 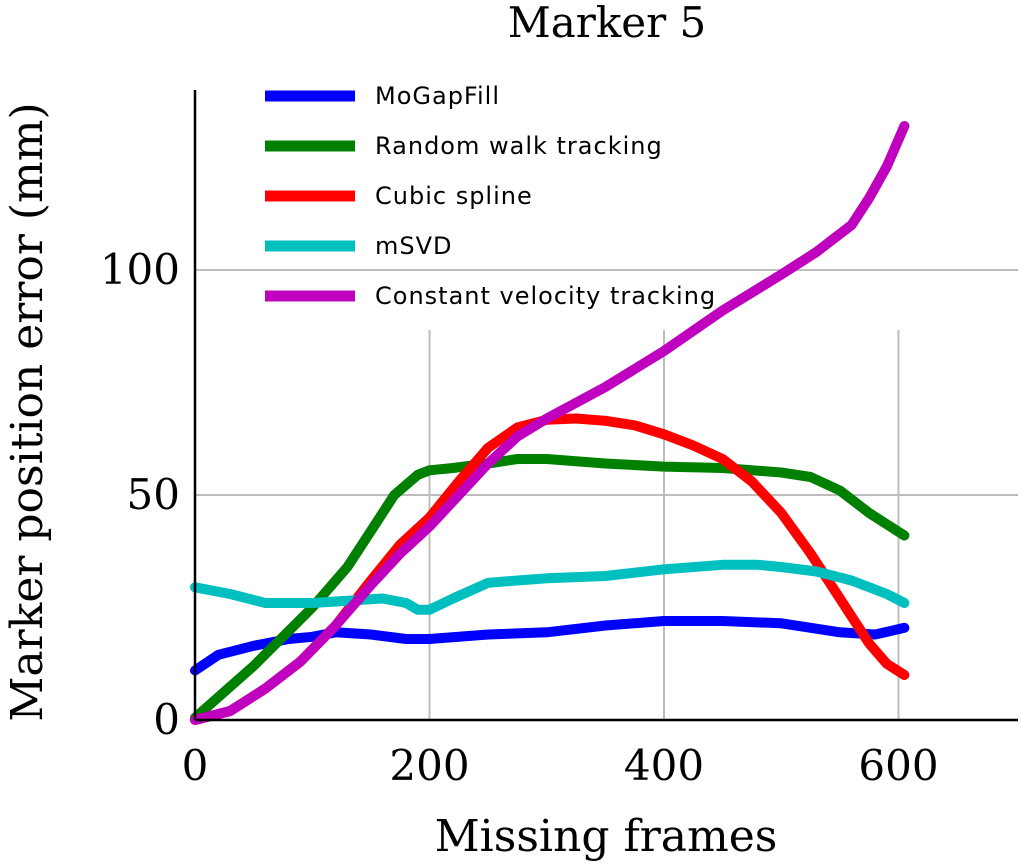 What do you see at coordinates (27, 411) in the screenshot?
I see `y-axis-label: Marker position error (mm)` at bounding box center [27, 411].